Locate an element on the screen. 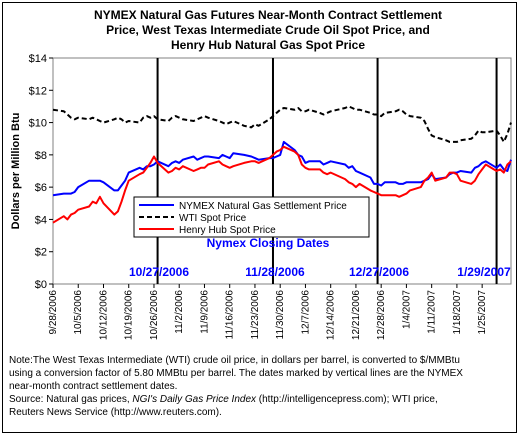 This screenshot has height=437, width=521. legend-label-2: WTI Spot Price is located at coordinates (213, 218).